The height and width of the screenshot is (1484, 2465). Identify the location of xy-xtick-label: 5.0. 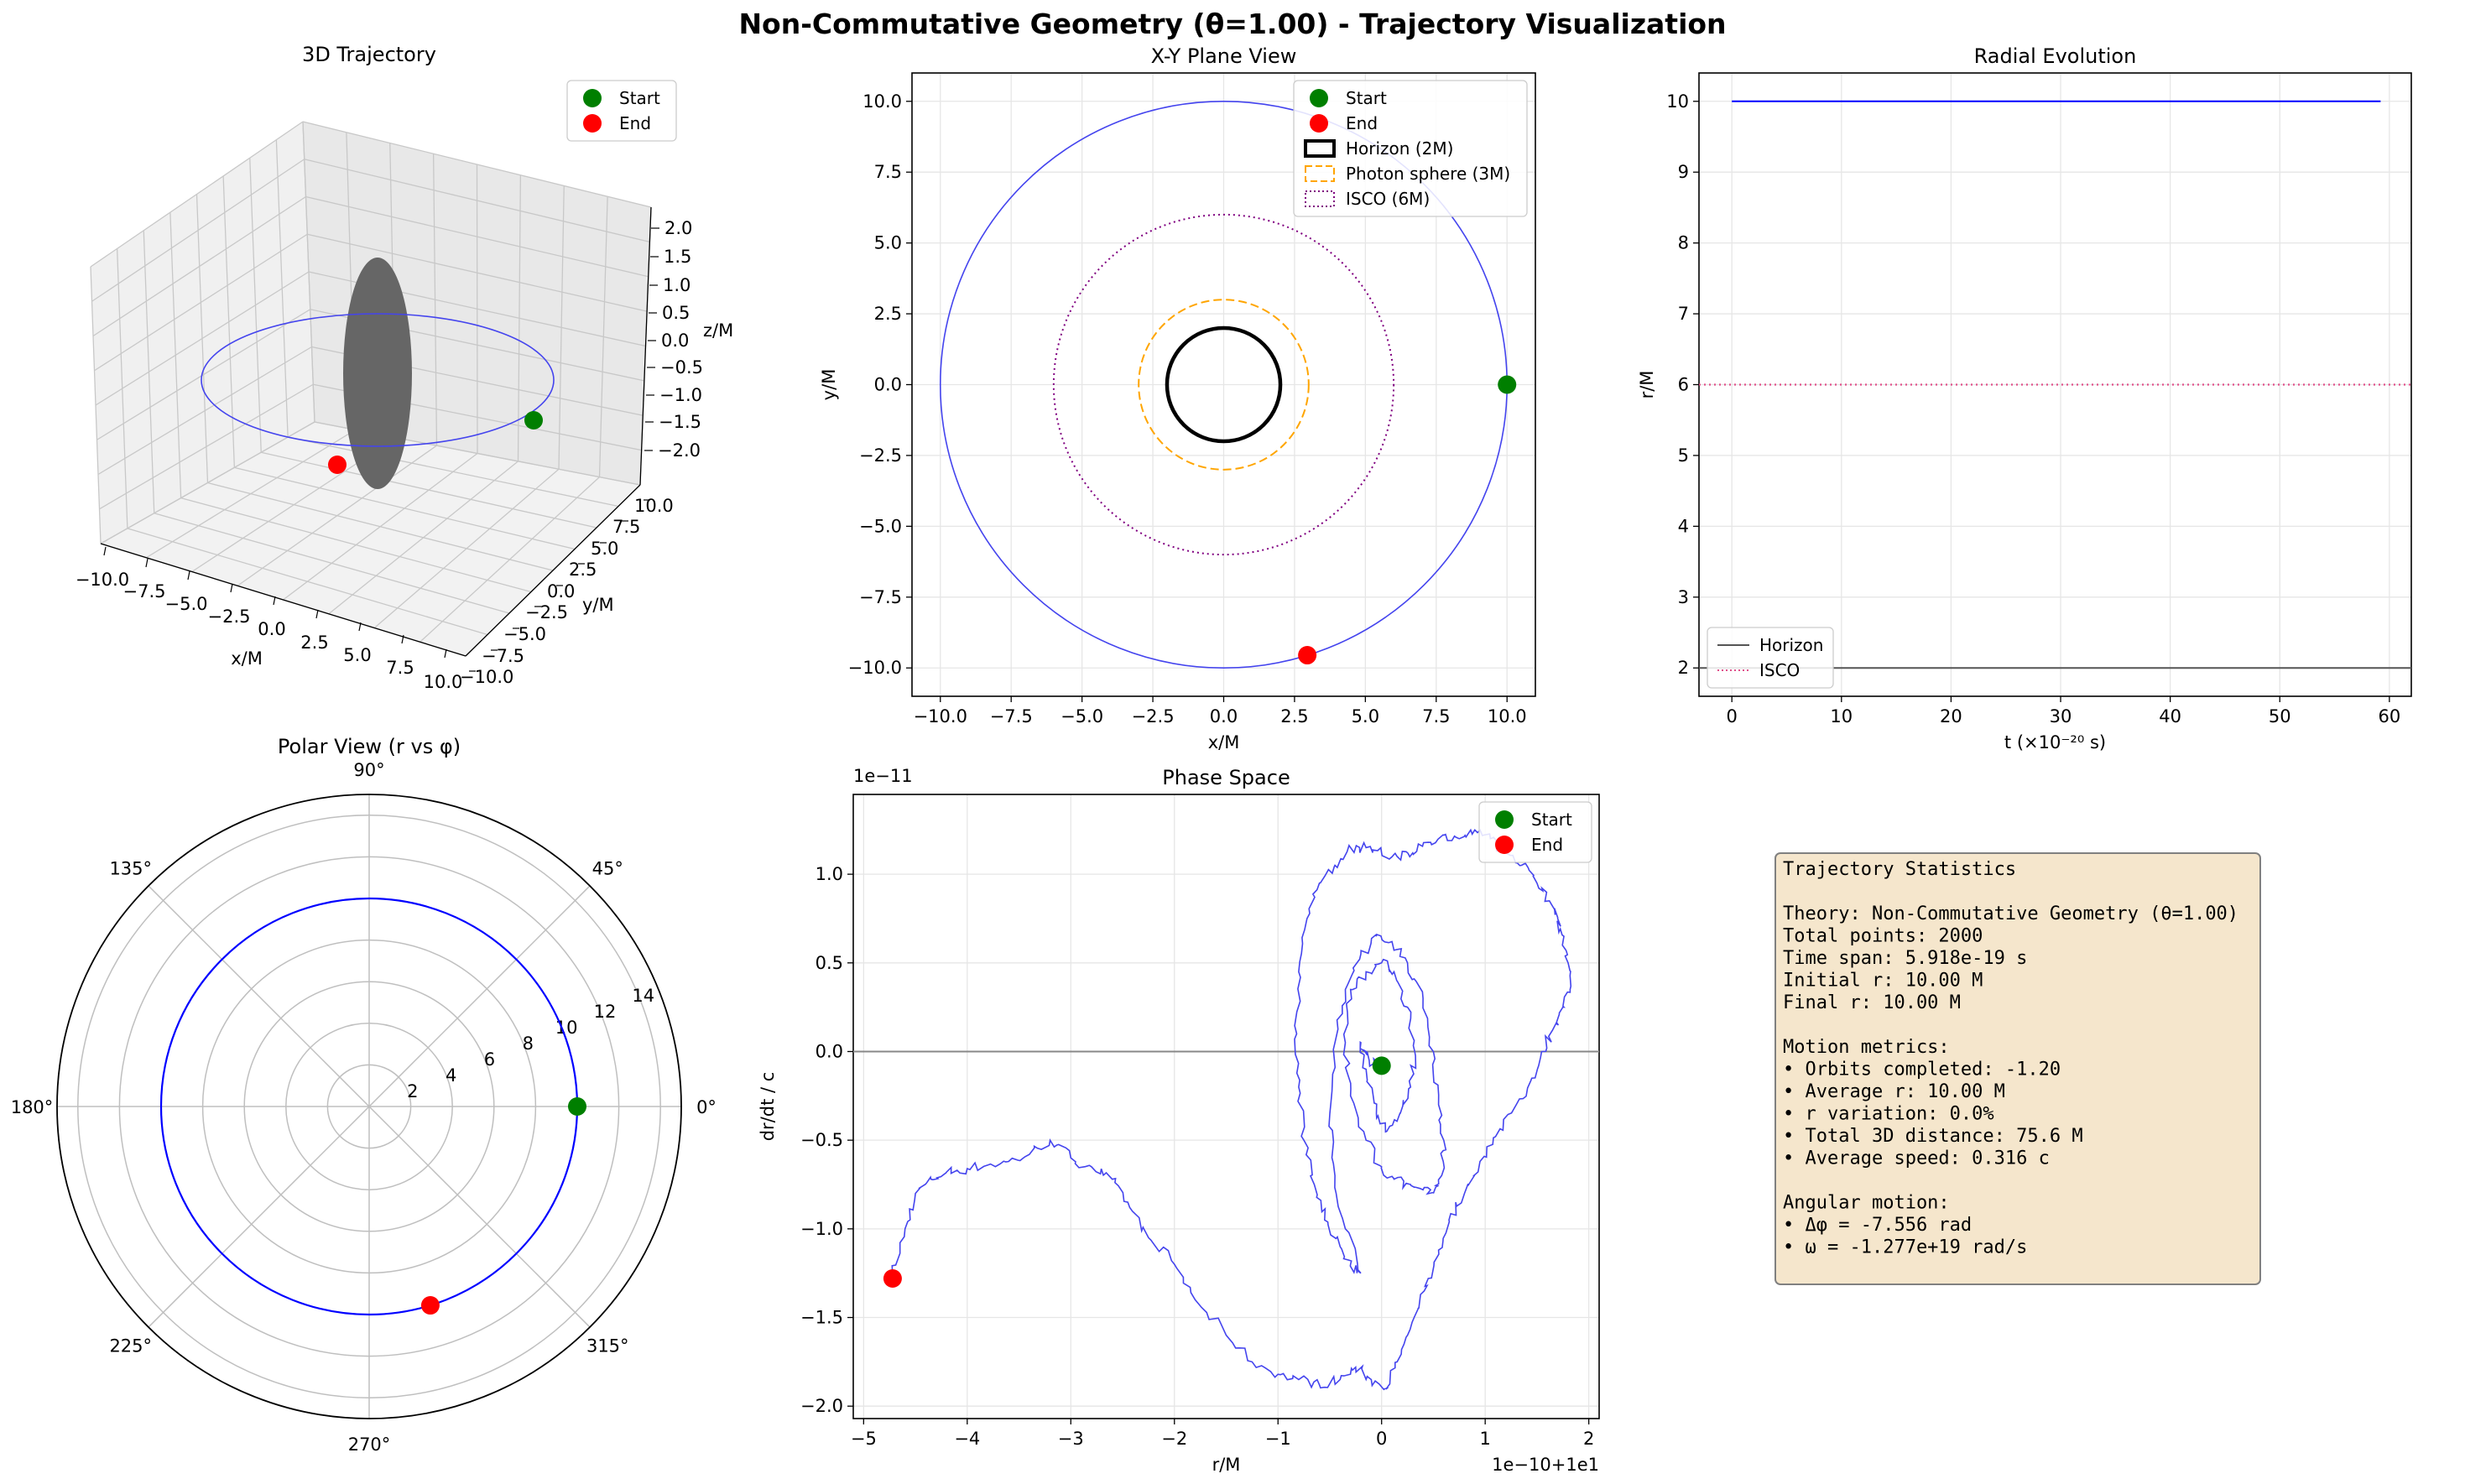
(1365, 716).